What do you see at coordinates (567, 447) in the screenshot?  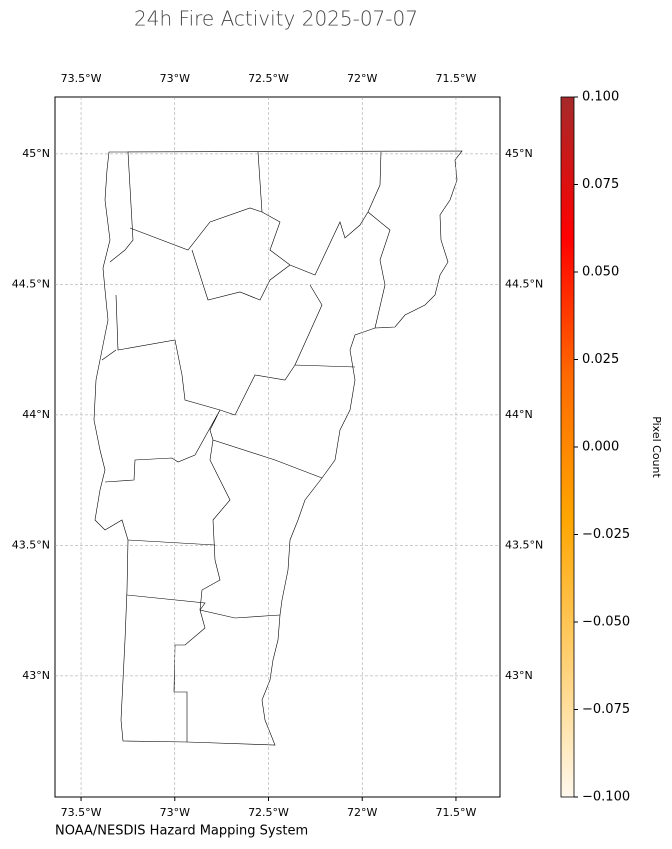 I see `colorbar-scale` at bounding box center [567, 447].